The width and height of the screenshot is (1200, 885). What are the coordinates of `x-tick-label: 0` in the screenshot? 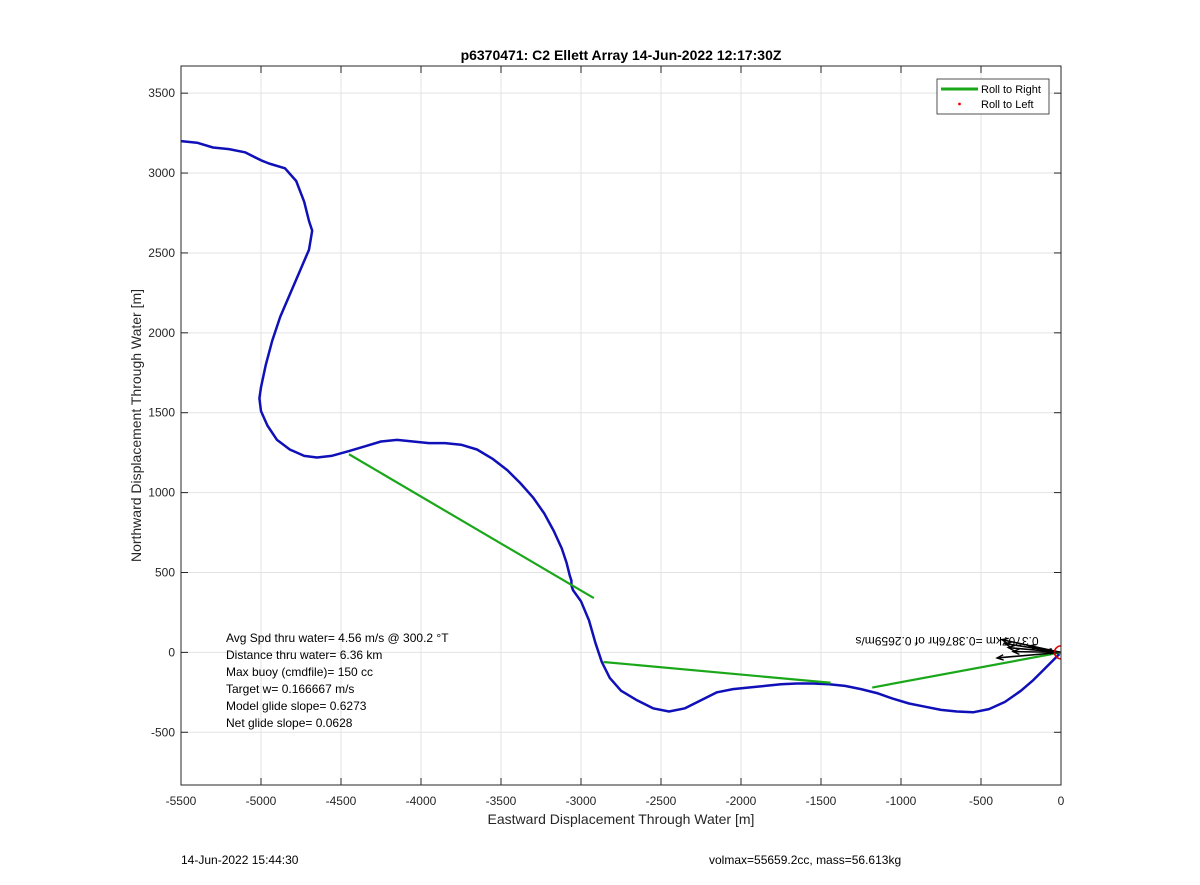 It's located at (1061, 801).